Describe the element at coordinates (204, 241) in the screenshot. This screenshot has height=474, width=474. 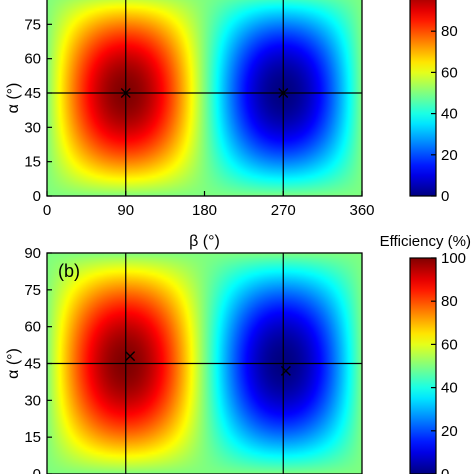
I see `x-axis-title: β (°)` at that location.